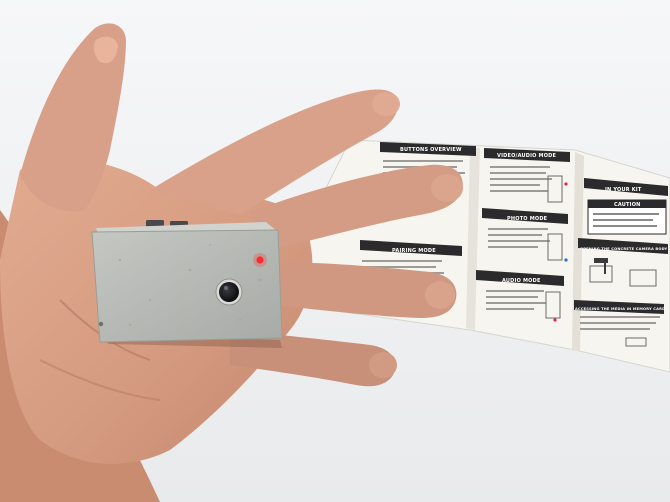 The image size is (670, 502). What do you see at coordinates (601, 266) in the screenshot?
I see `leaflet-hammer-icon` at bounding box center [601, 266].